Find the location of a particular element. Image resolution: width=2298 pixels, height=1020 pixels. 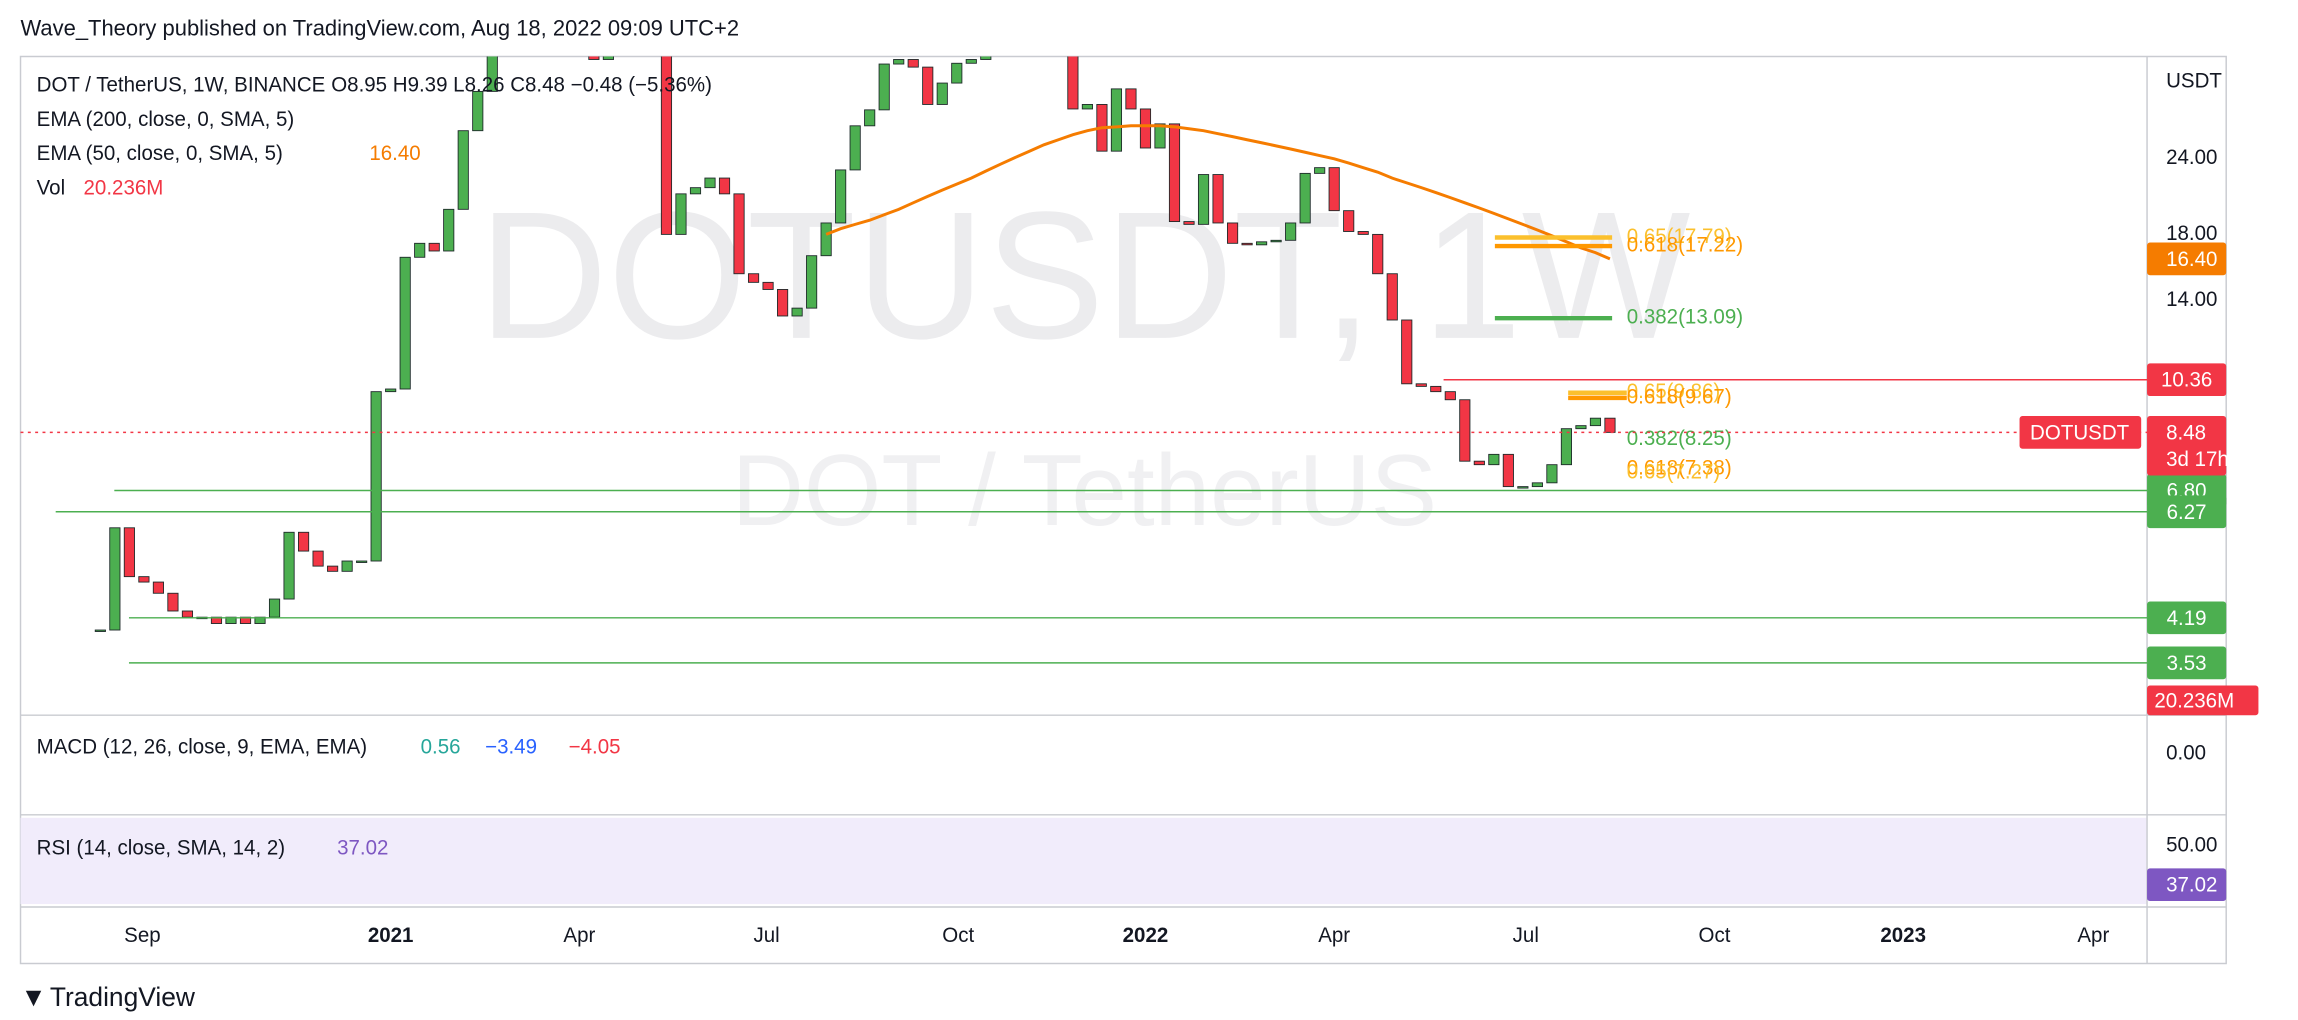

fib-label: 0.65(7.27) is located at coordinates (1673, 471).